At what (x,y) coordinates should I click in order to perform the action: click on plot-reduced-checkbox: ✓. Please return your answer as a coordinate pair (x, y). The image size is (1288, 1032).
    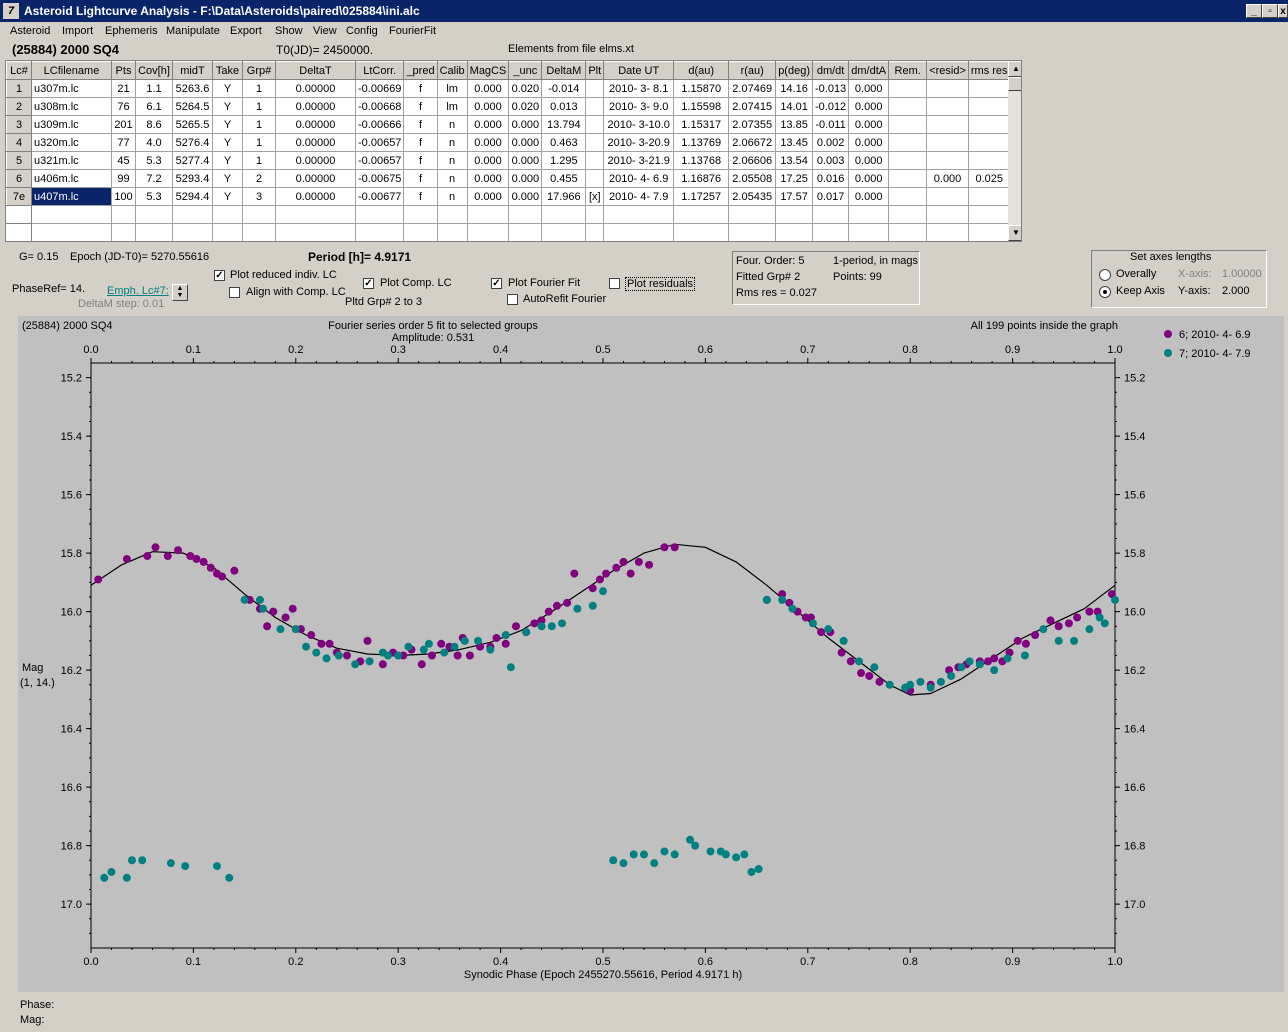
    Looking at the image, I should click on (219, 275).